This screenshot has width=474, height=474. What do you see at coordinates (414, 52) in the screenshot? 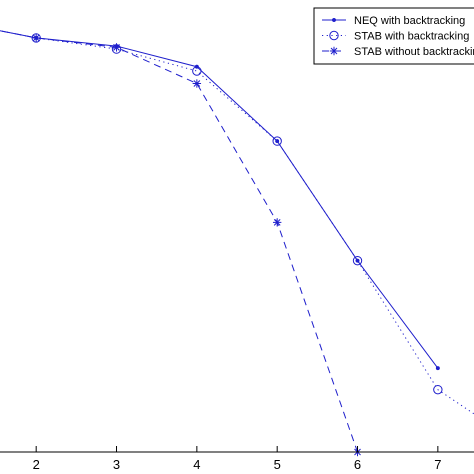
I see `legend-label: STAB without backtracking` at bounding box center [414, 52].